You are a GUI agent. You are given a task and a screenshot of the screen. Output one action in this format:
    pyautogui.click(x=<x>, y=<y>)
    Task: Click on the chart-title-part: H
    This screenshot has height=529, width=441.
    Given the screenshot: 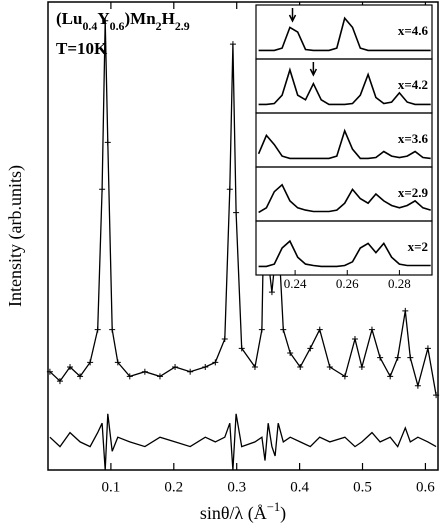 What is the action you would take?
    pyautogui.click(x=168, y=18)
    